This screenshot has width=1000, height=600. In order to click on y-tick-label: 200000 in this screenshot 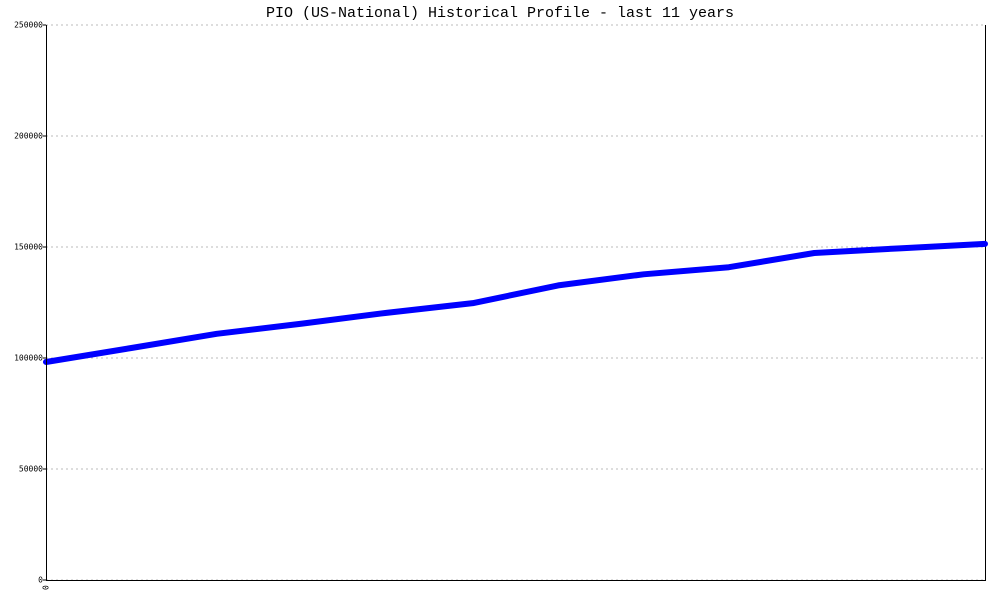, I will do `click(28, 136)`.